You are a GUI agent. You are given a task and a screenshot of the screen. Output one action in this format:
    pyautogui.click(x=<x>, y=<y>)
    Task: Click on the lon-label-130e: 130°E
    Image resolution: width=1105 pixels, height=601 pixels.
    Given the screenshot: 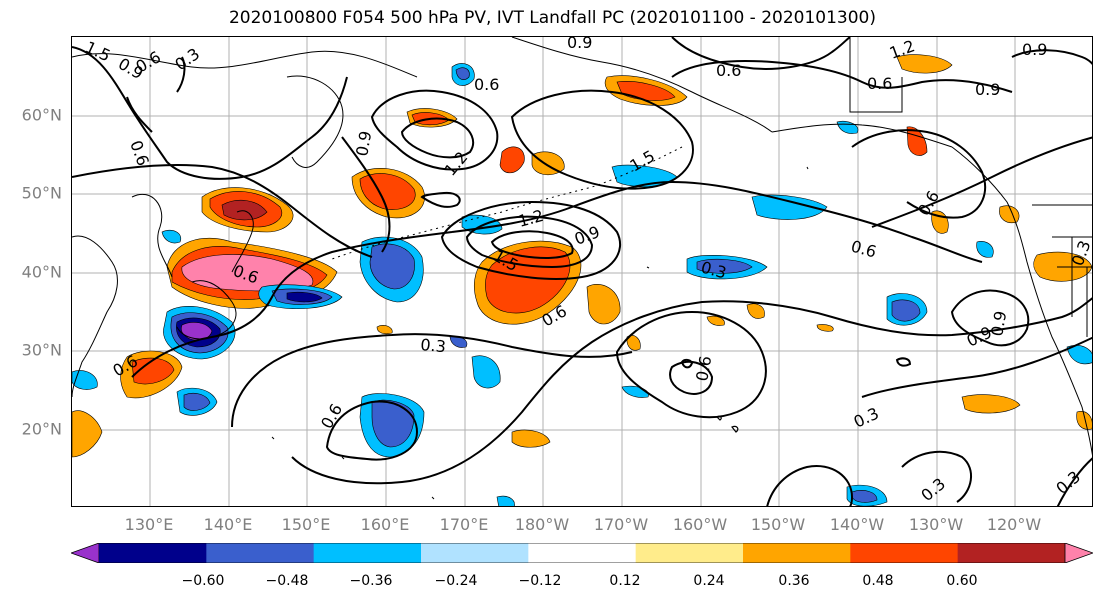 What is the action you would take?
    pyautogui.click(x=149, y=524)
    